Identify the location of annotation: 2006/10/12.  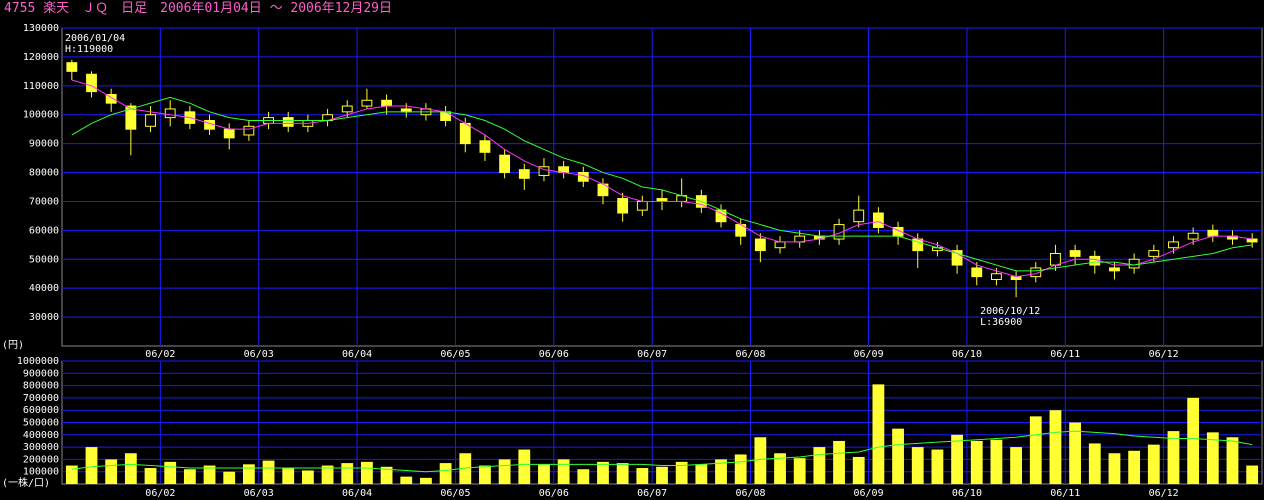
(1010, 311).